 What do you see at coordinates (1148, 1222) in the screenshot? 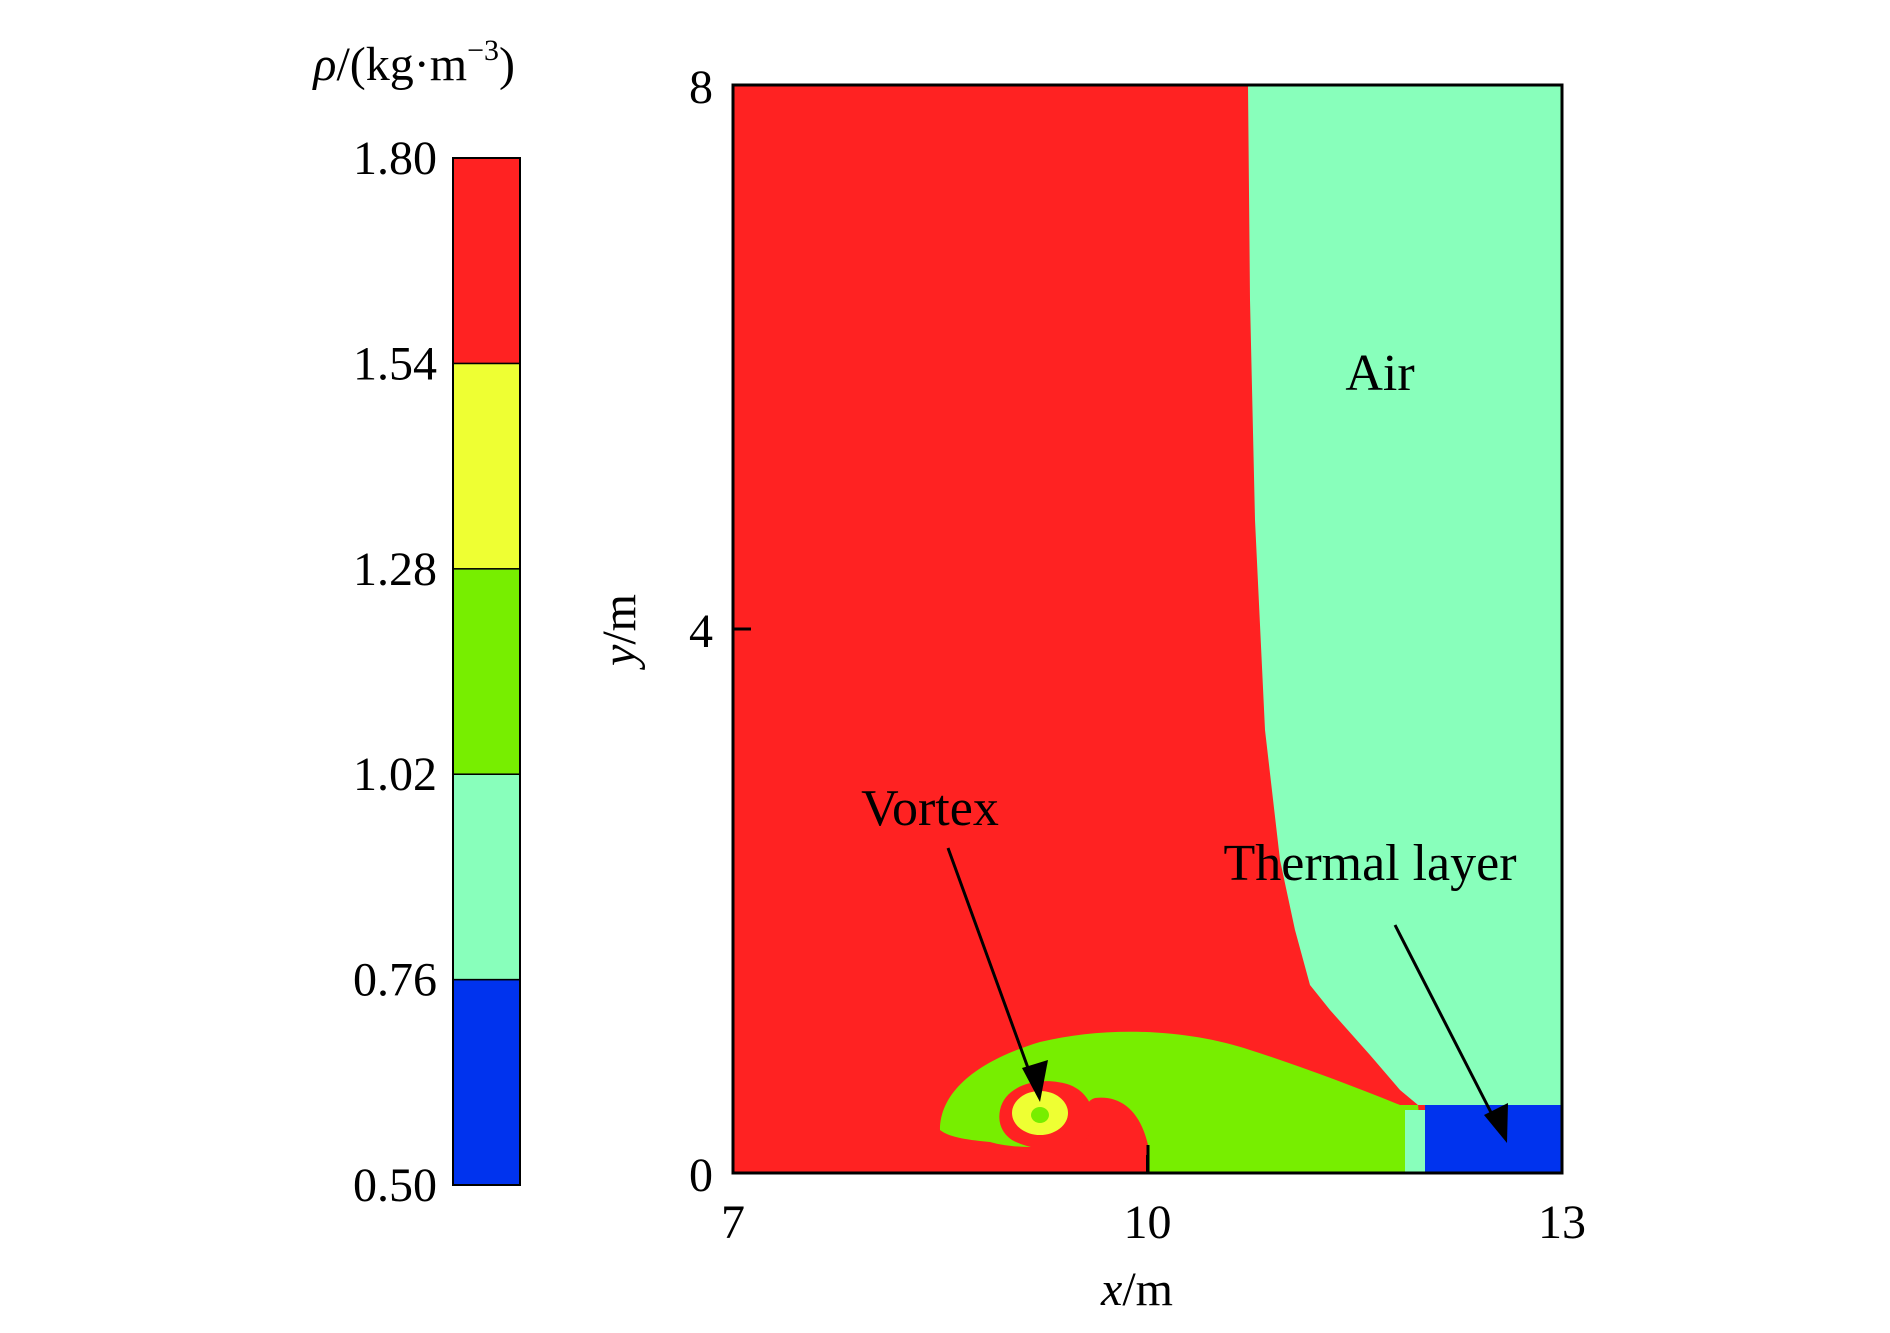
I see `x-tick-label: 10` at bounding box center [1148, 1222].